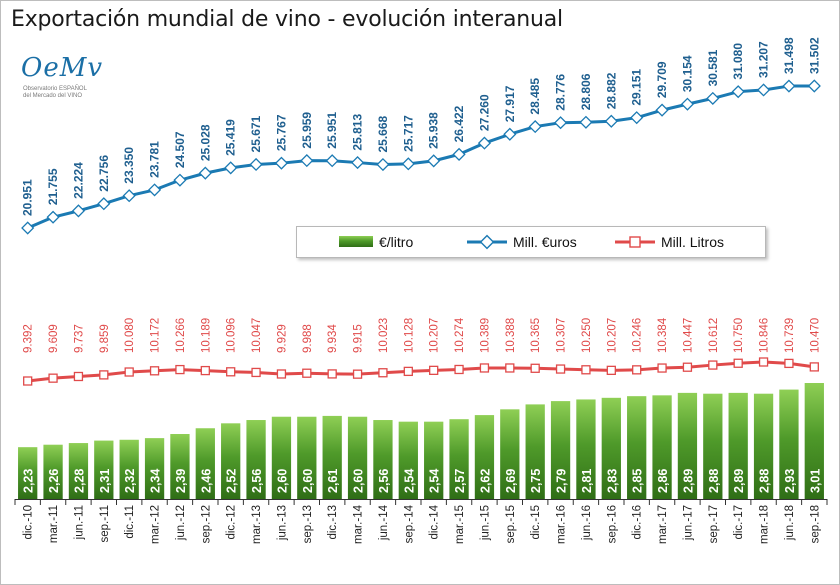 This screenshot has height=585, width=840. What do you see at coordinates (714, 481) in the screenshot?
I see `bar-label-sep-17: 2,88` at bounding box center [714, 481].